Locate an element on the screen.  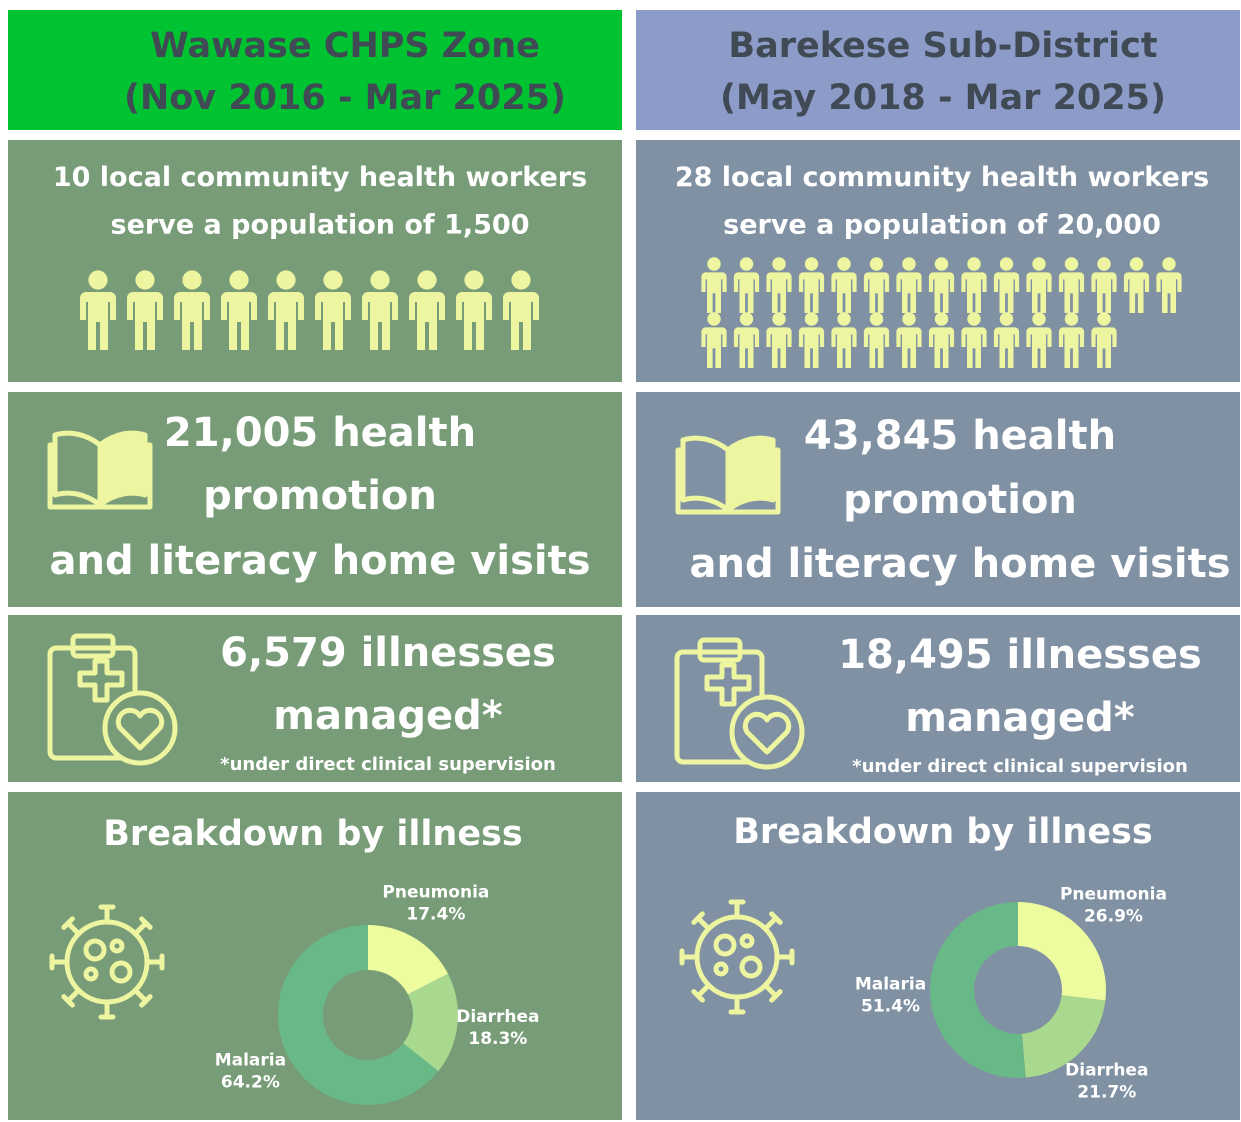
slice-value: 51.4% is located at coordinates (890, 1007).